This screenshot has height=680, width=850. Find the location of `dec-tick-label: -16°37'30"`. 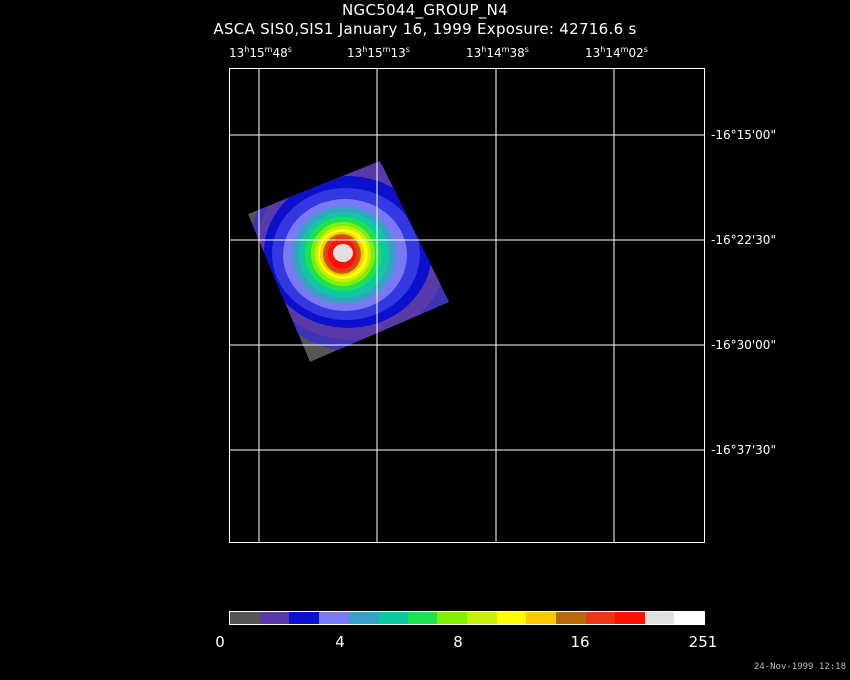

dec-tick-label: -16°37'30" is located at coordinates (743, 450).